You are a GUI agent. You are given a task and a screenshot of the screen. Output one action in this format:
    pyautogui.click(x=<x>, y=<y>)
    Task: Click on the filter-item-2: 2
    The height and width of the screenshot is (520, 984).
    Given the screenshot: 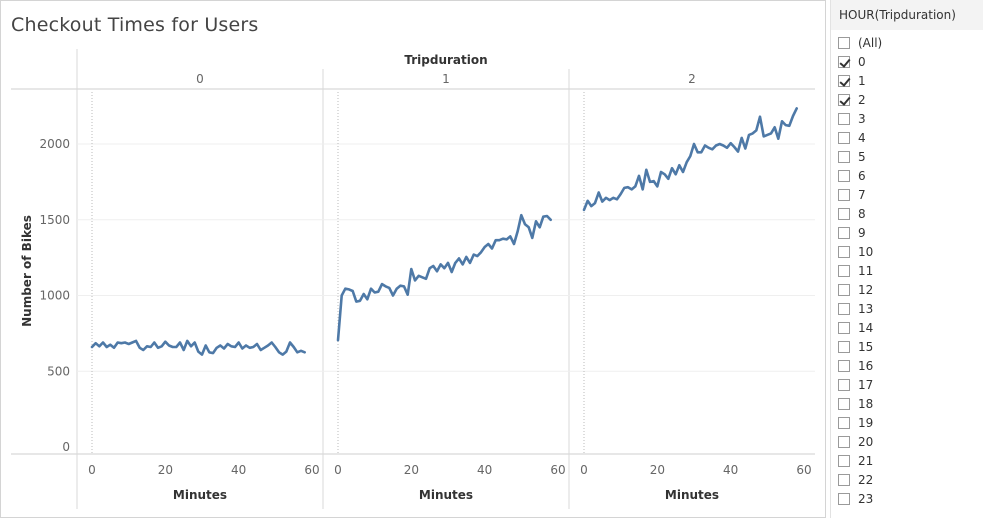 What is the action you would take?
    pyautogui.click(x=860, y=99)
    